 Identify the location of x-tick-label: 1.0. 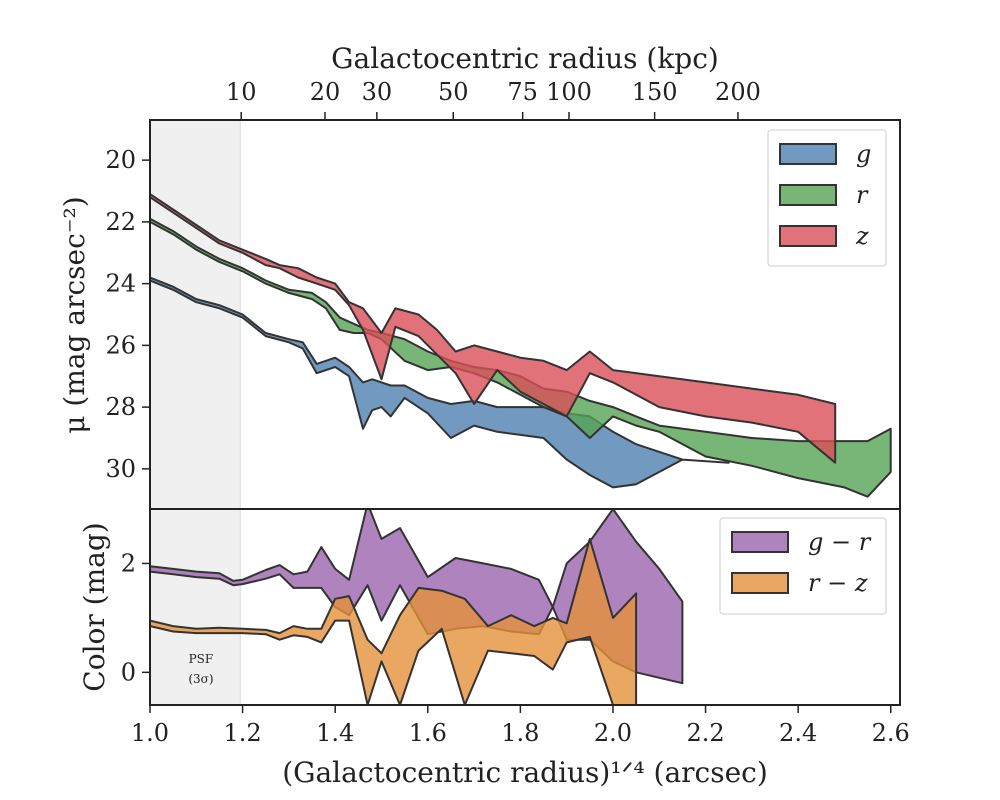
(150, 733).